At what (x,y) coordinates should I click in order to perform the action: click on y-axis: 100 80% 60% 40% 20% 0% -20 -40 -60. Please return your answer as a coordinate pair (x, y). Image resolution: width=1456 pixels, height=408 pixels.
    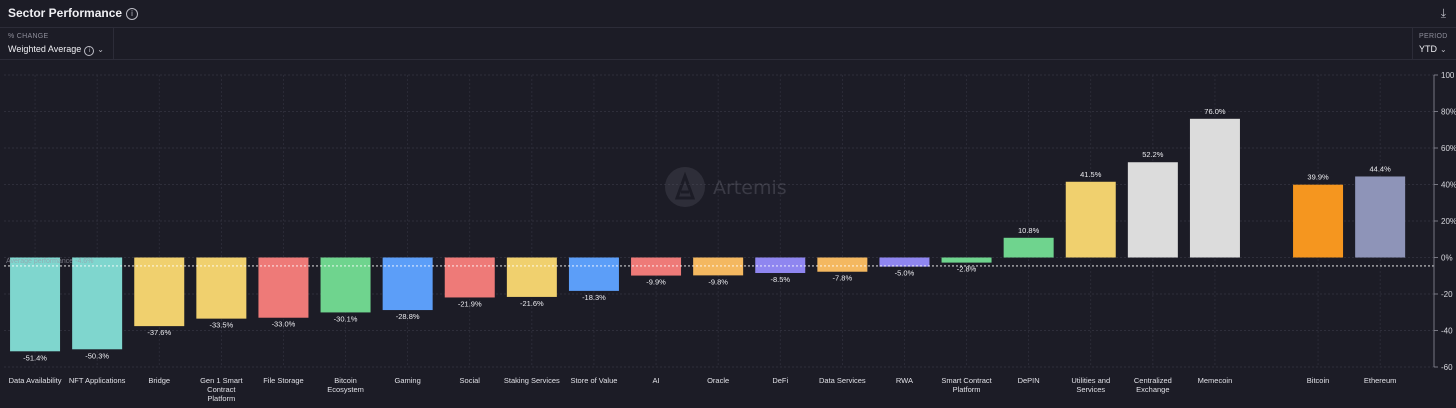
    Looking at the image, I should click on (1444, 221).